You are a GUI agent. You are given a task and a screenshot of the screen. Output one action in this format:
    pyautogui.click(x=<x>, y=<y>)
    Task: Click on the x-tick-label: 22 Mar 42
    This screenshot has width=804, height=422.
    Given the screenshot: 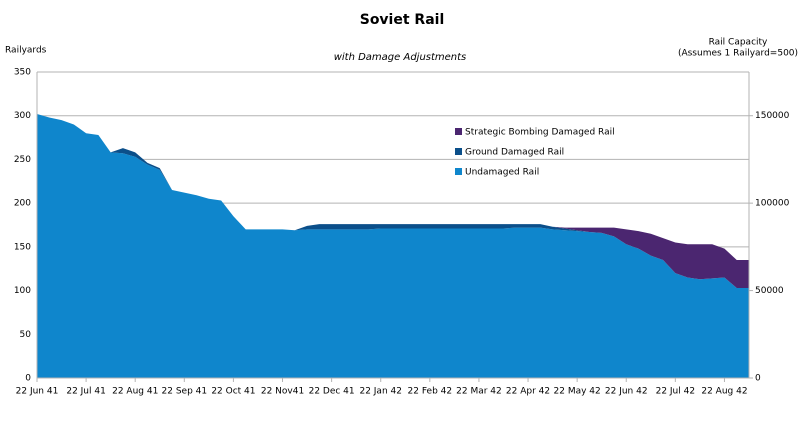 What is the action you would take?
    pyautogui.click(x=479, y=392)
    